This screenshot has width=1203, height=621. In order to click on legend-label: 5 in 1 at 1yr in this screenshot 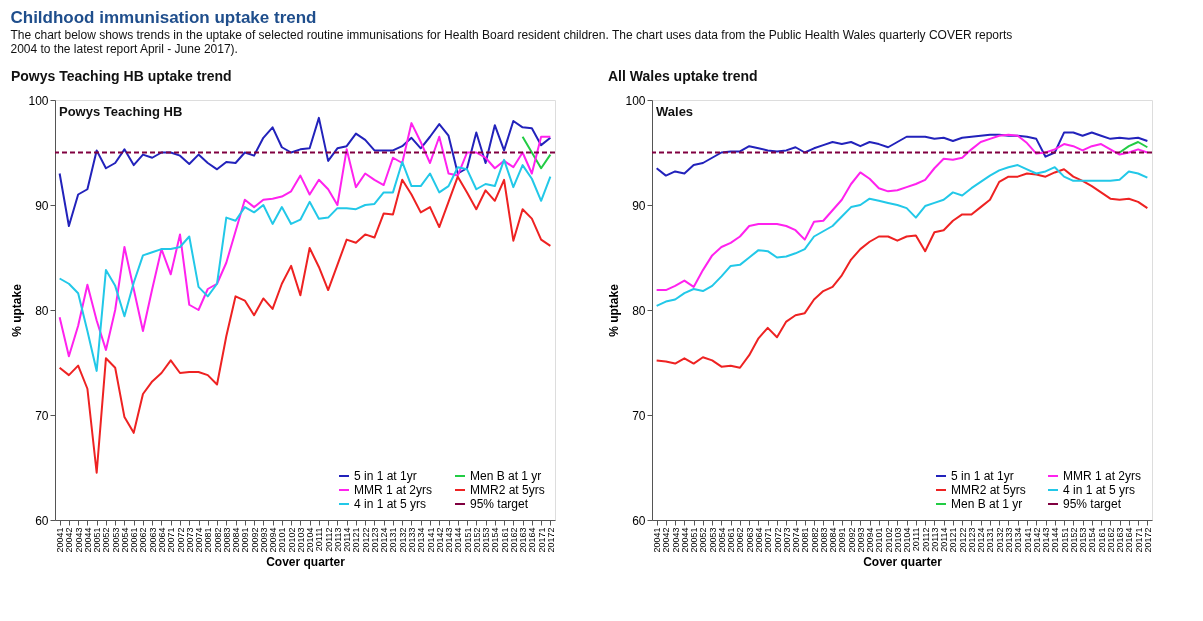, I will do `click(982, 476)`.